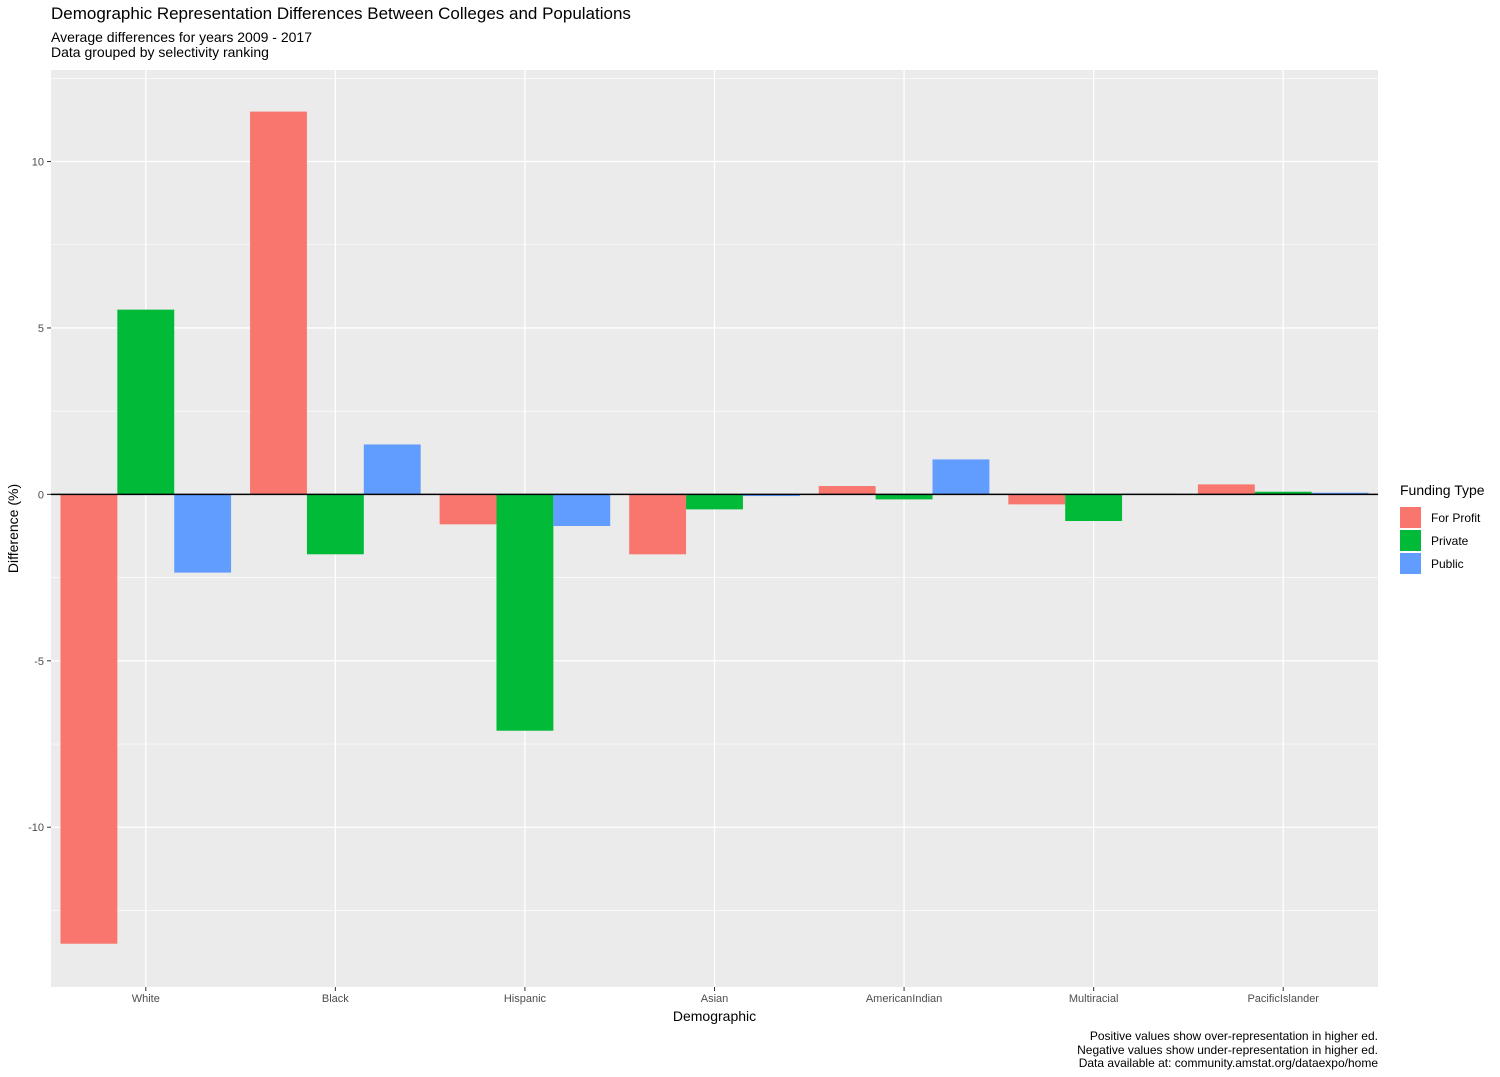 The height and width of the screenshot is (1077, 1500). I want to click on y-tick-label: -5, so click(39, 662).